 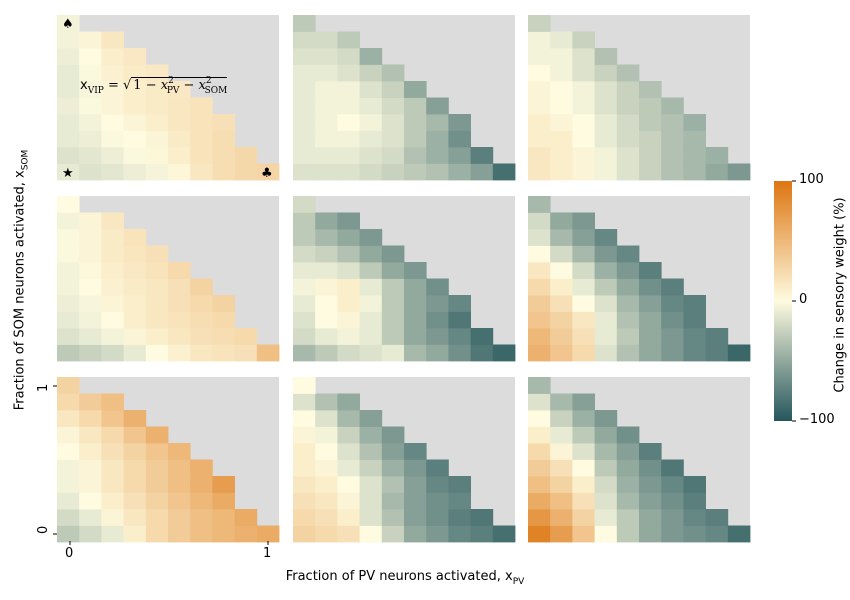 I want to click on colorbar-label: Change in sensory weight (%), so click(x=840, y=295).